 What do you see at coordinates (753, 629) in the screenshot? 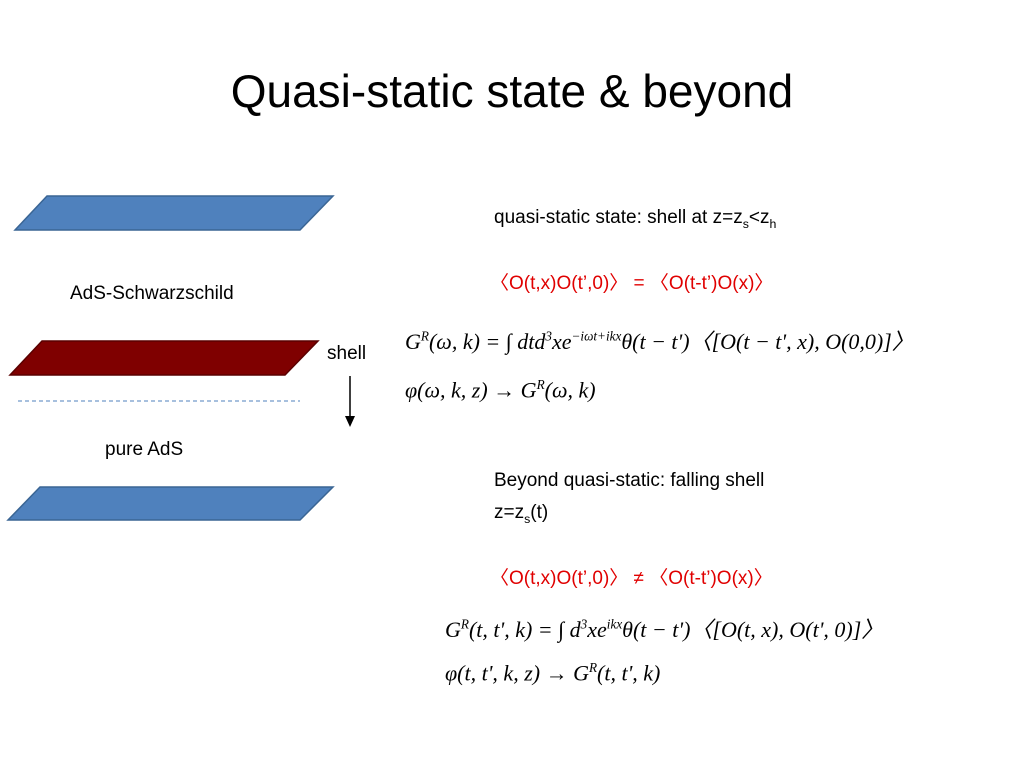
I see `text-part: θ(t − t')〈[O(t, x), O(t', 0)]〉` at bounding box center [753, 629].